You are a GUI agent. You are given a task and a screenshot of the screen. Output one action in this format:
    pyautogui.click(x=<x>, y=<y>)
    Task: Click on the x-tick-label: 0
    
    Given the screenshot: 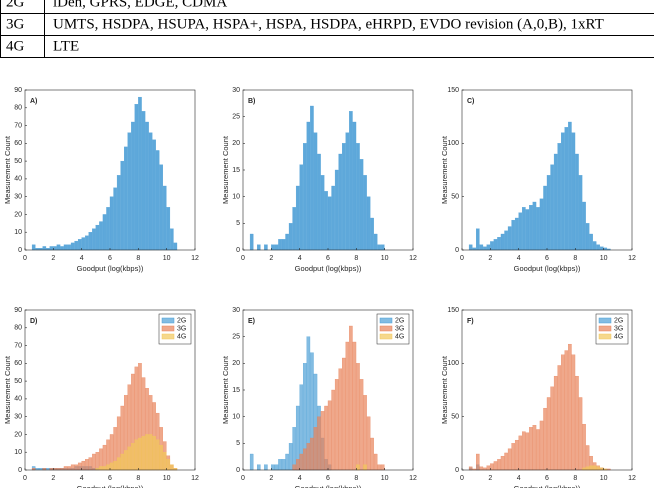 What is the action you would take?
    pyautogui.click(x=25, y=478)
    